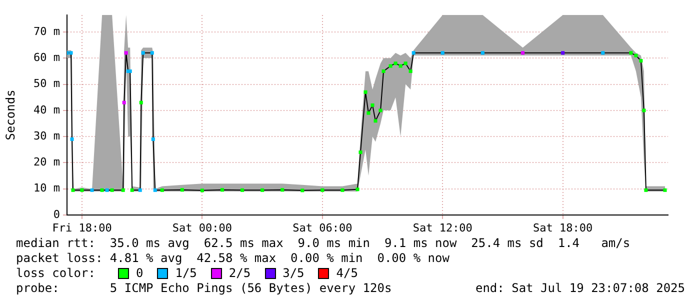  I want to click on text: median rtt: 35.0 ms avg 62.5 ms max 9.0 ms min 9.1 ms now 25.4 ms sd 1.4 am/s, so click(324, 243).